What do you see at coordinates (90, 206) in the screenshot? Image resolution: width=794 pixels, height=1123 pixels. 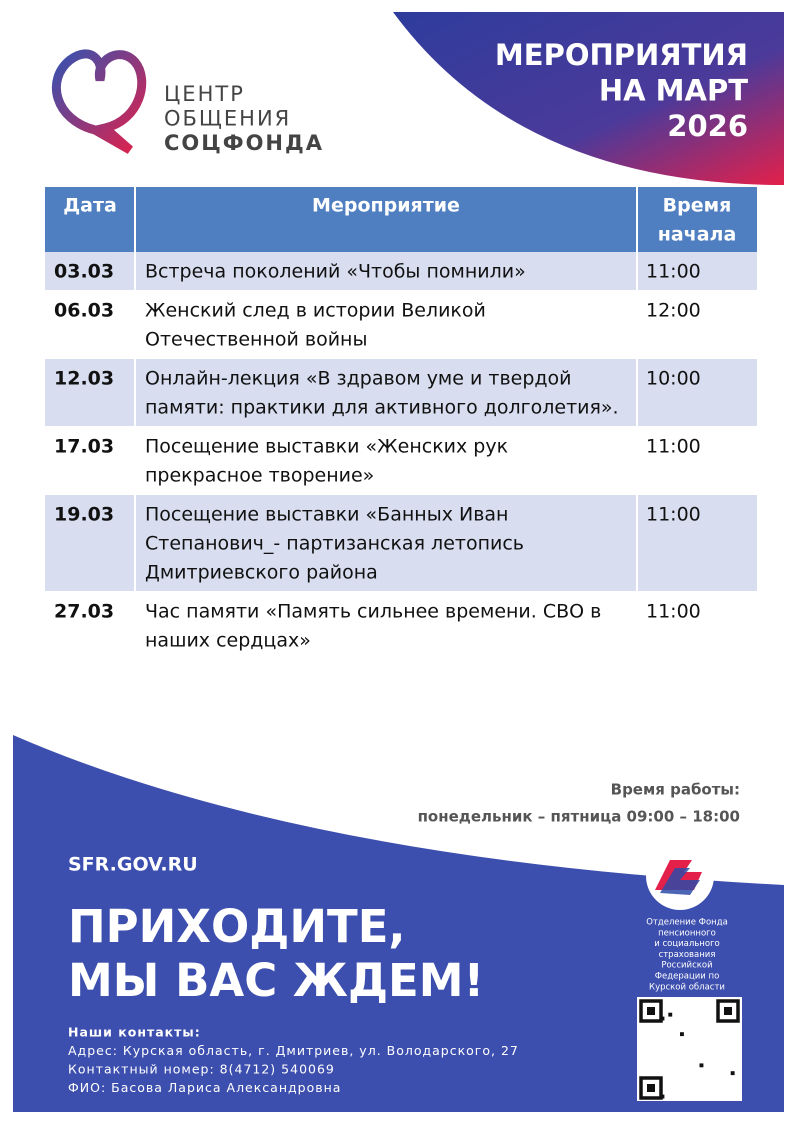 I see `column-header: Дата` at bounding box center [90, 206].